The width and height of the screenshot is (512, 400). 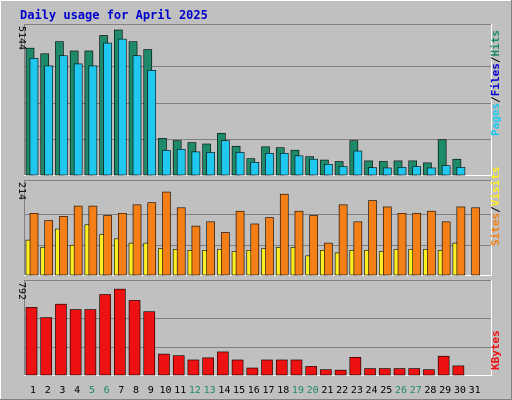 What do you see at coordinates (495, 79) in the screenshot?
I see `legend-part: Files` at bounding box center [495, 79].